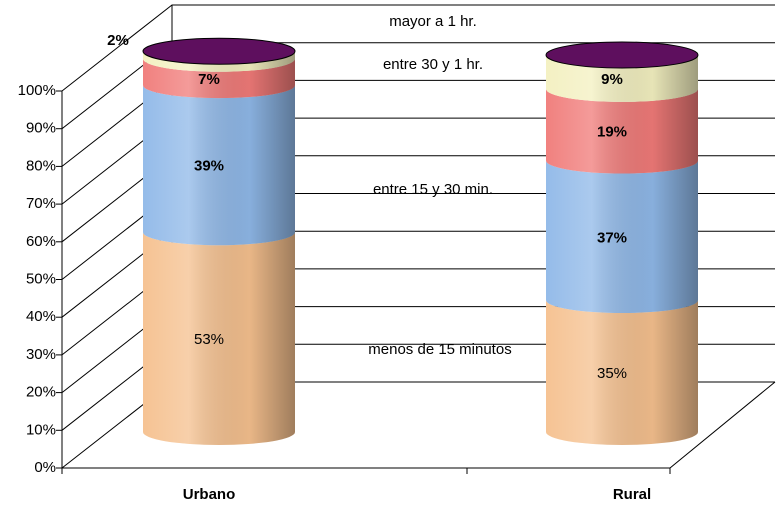 The width and height of the screenshot is (784, 508). Describe the element at coordinates (632, 494) in the screenshot. I see `x-tick-label: Rural` at that location.